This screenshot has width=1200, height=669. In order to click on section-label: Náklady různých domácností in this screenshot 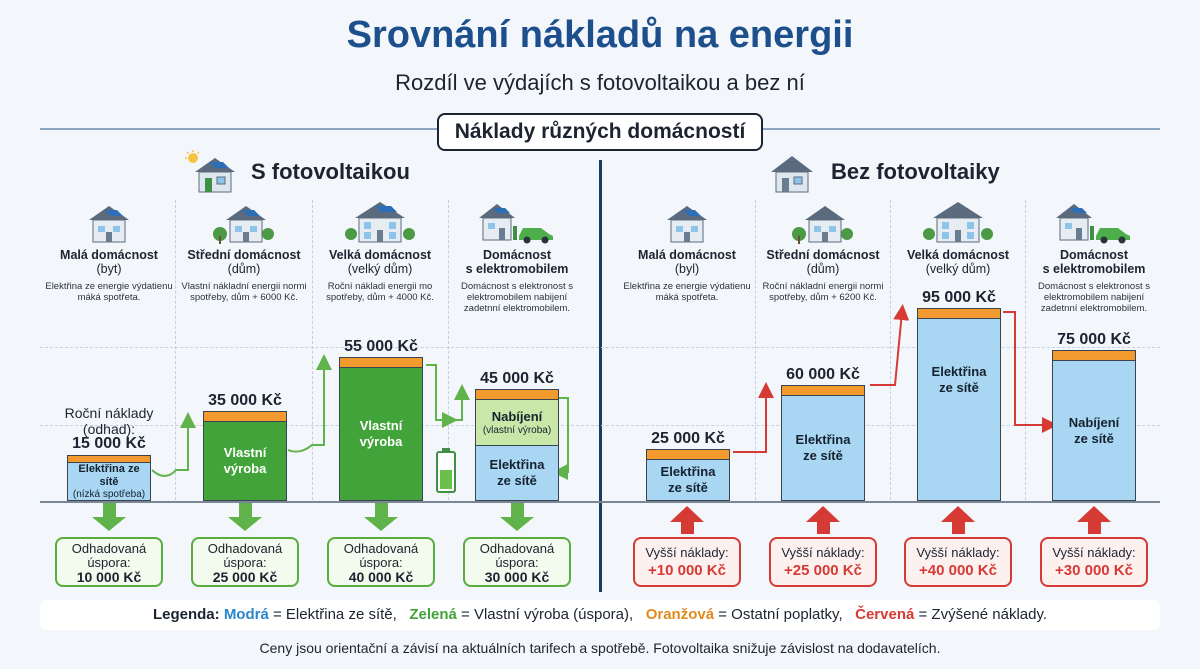, I will do `click(600, 132)`.